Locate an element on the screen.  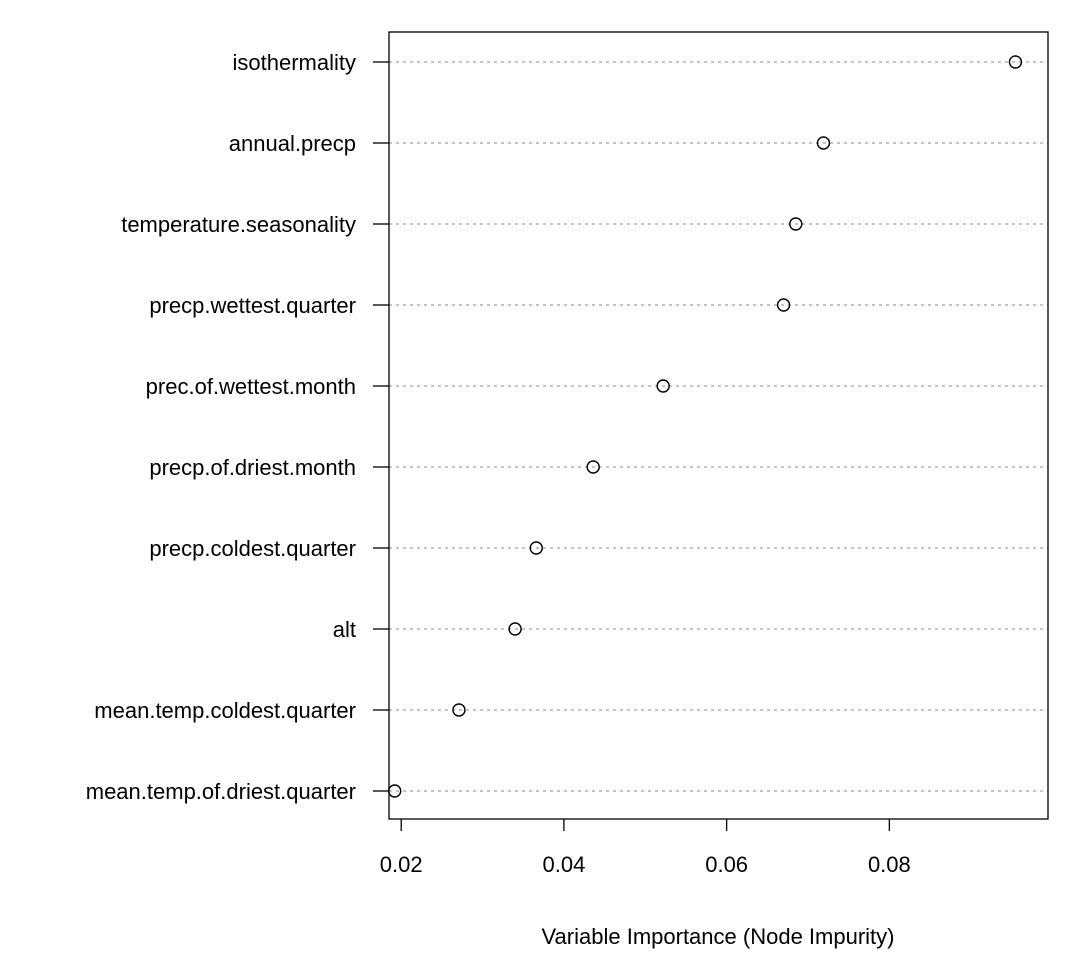
category-label: annual.precp is located at coordinates (292, 143).